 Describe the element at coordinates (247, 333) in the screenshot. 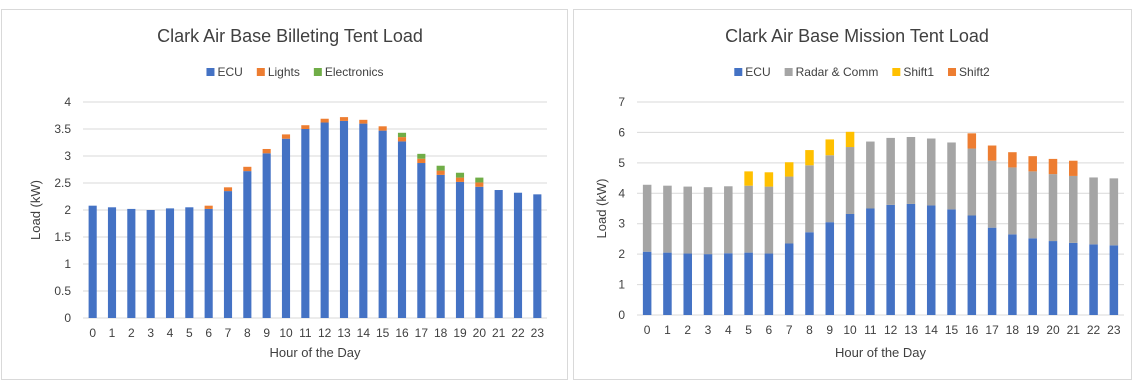

I see `x-tick-label: 8` at that location.